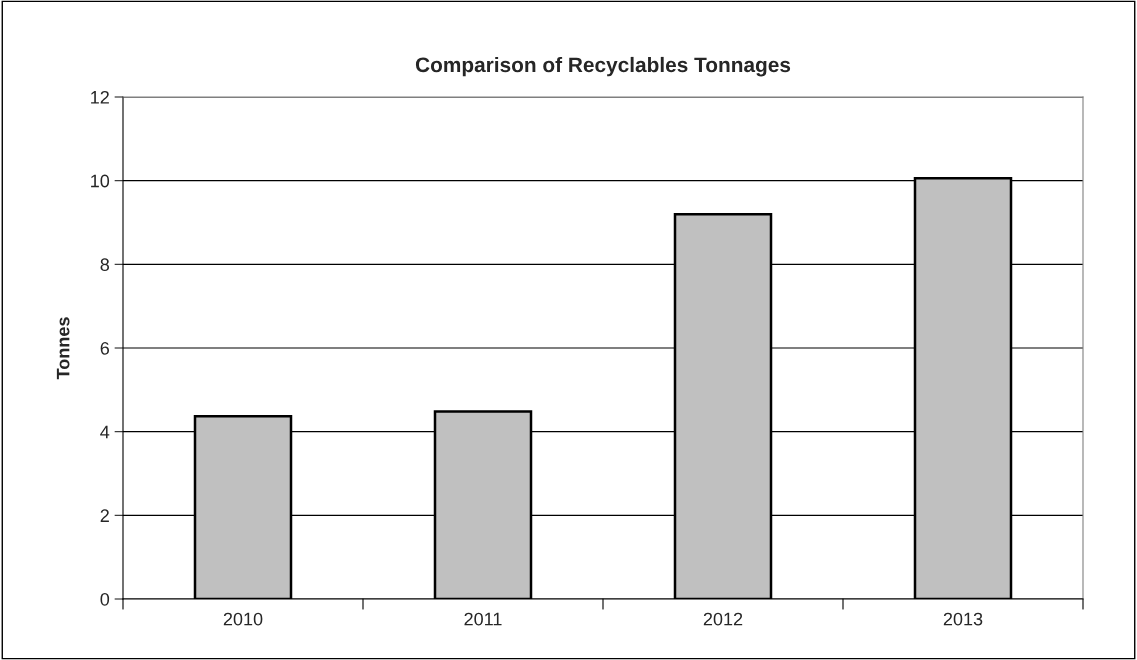  Describe the element at coordinates (63, 348) in the screenshot. I see `y-axis-title: Tonnes` at that location.